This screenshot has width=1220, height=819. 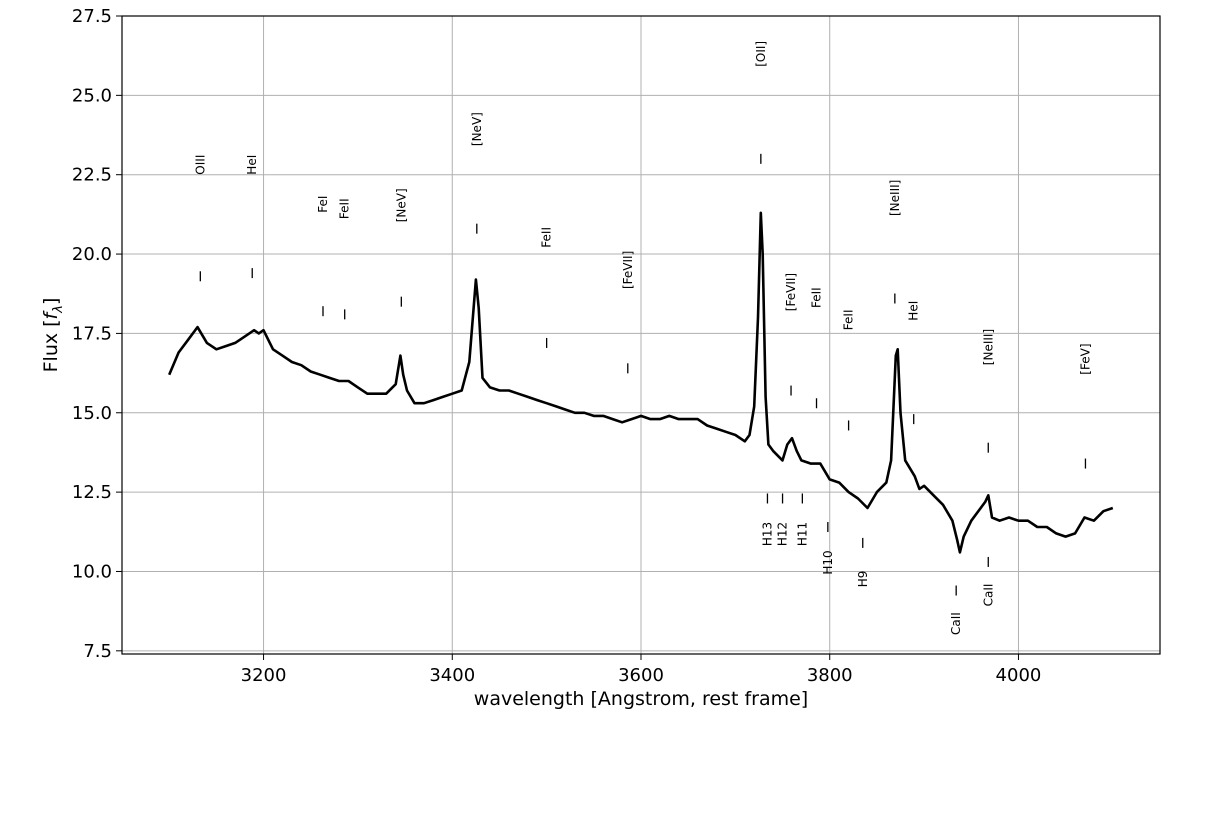 I want to click on x-axis-label: wavelength [Angstrom, rest frame], so click(x=641, y=699).